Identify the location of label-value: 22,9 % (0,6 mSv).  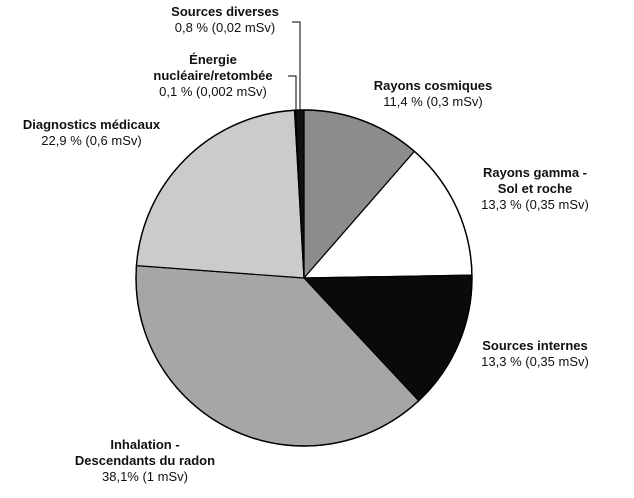
(91, 140).